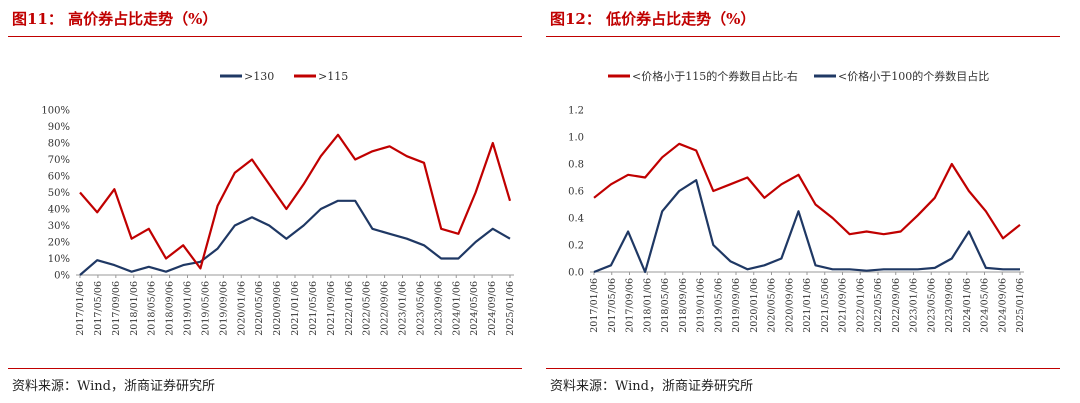 Image resolution: width=1080 pixels, height=403 pixels. Describe the element at coordinates (803, 368) in the screenshot. I see `figure-12-bottom-rule` at that location.